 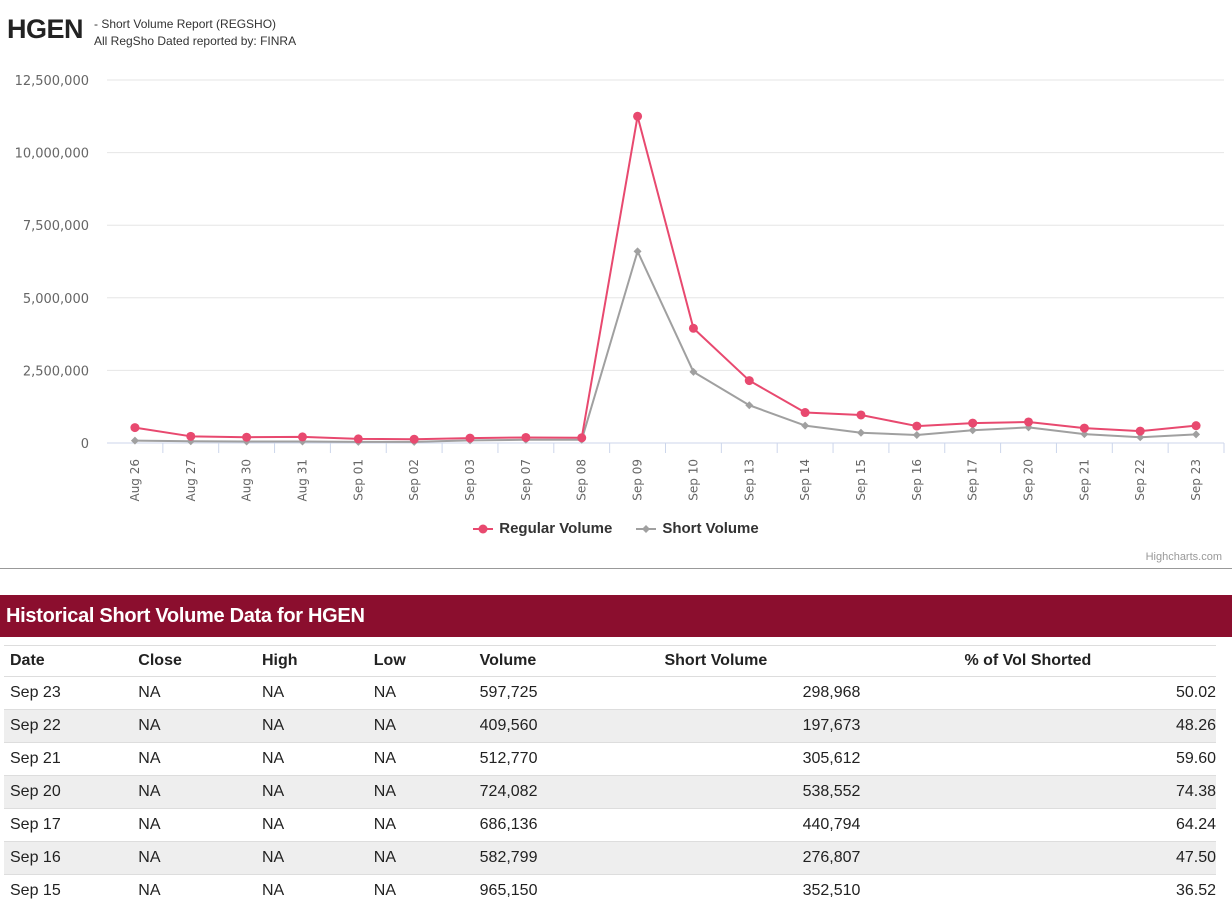 What do you see at coordinates (736, 792) in the screenshot?
I see `cell-short-volume: 538,552` at bounding box center [736, 792].